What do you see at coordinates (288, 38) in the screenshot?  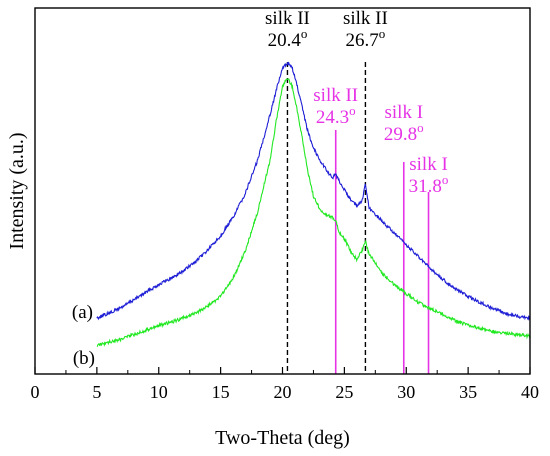 I see `annotation-value-0: 20.4o` at bounding box center [288, 38].